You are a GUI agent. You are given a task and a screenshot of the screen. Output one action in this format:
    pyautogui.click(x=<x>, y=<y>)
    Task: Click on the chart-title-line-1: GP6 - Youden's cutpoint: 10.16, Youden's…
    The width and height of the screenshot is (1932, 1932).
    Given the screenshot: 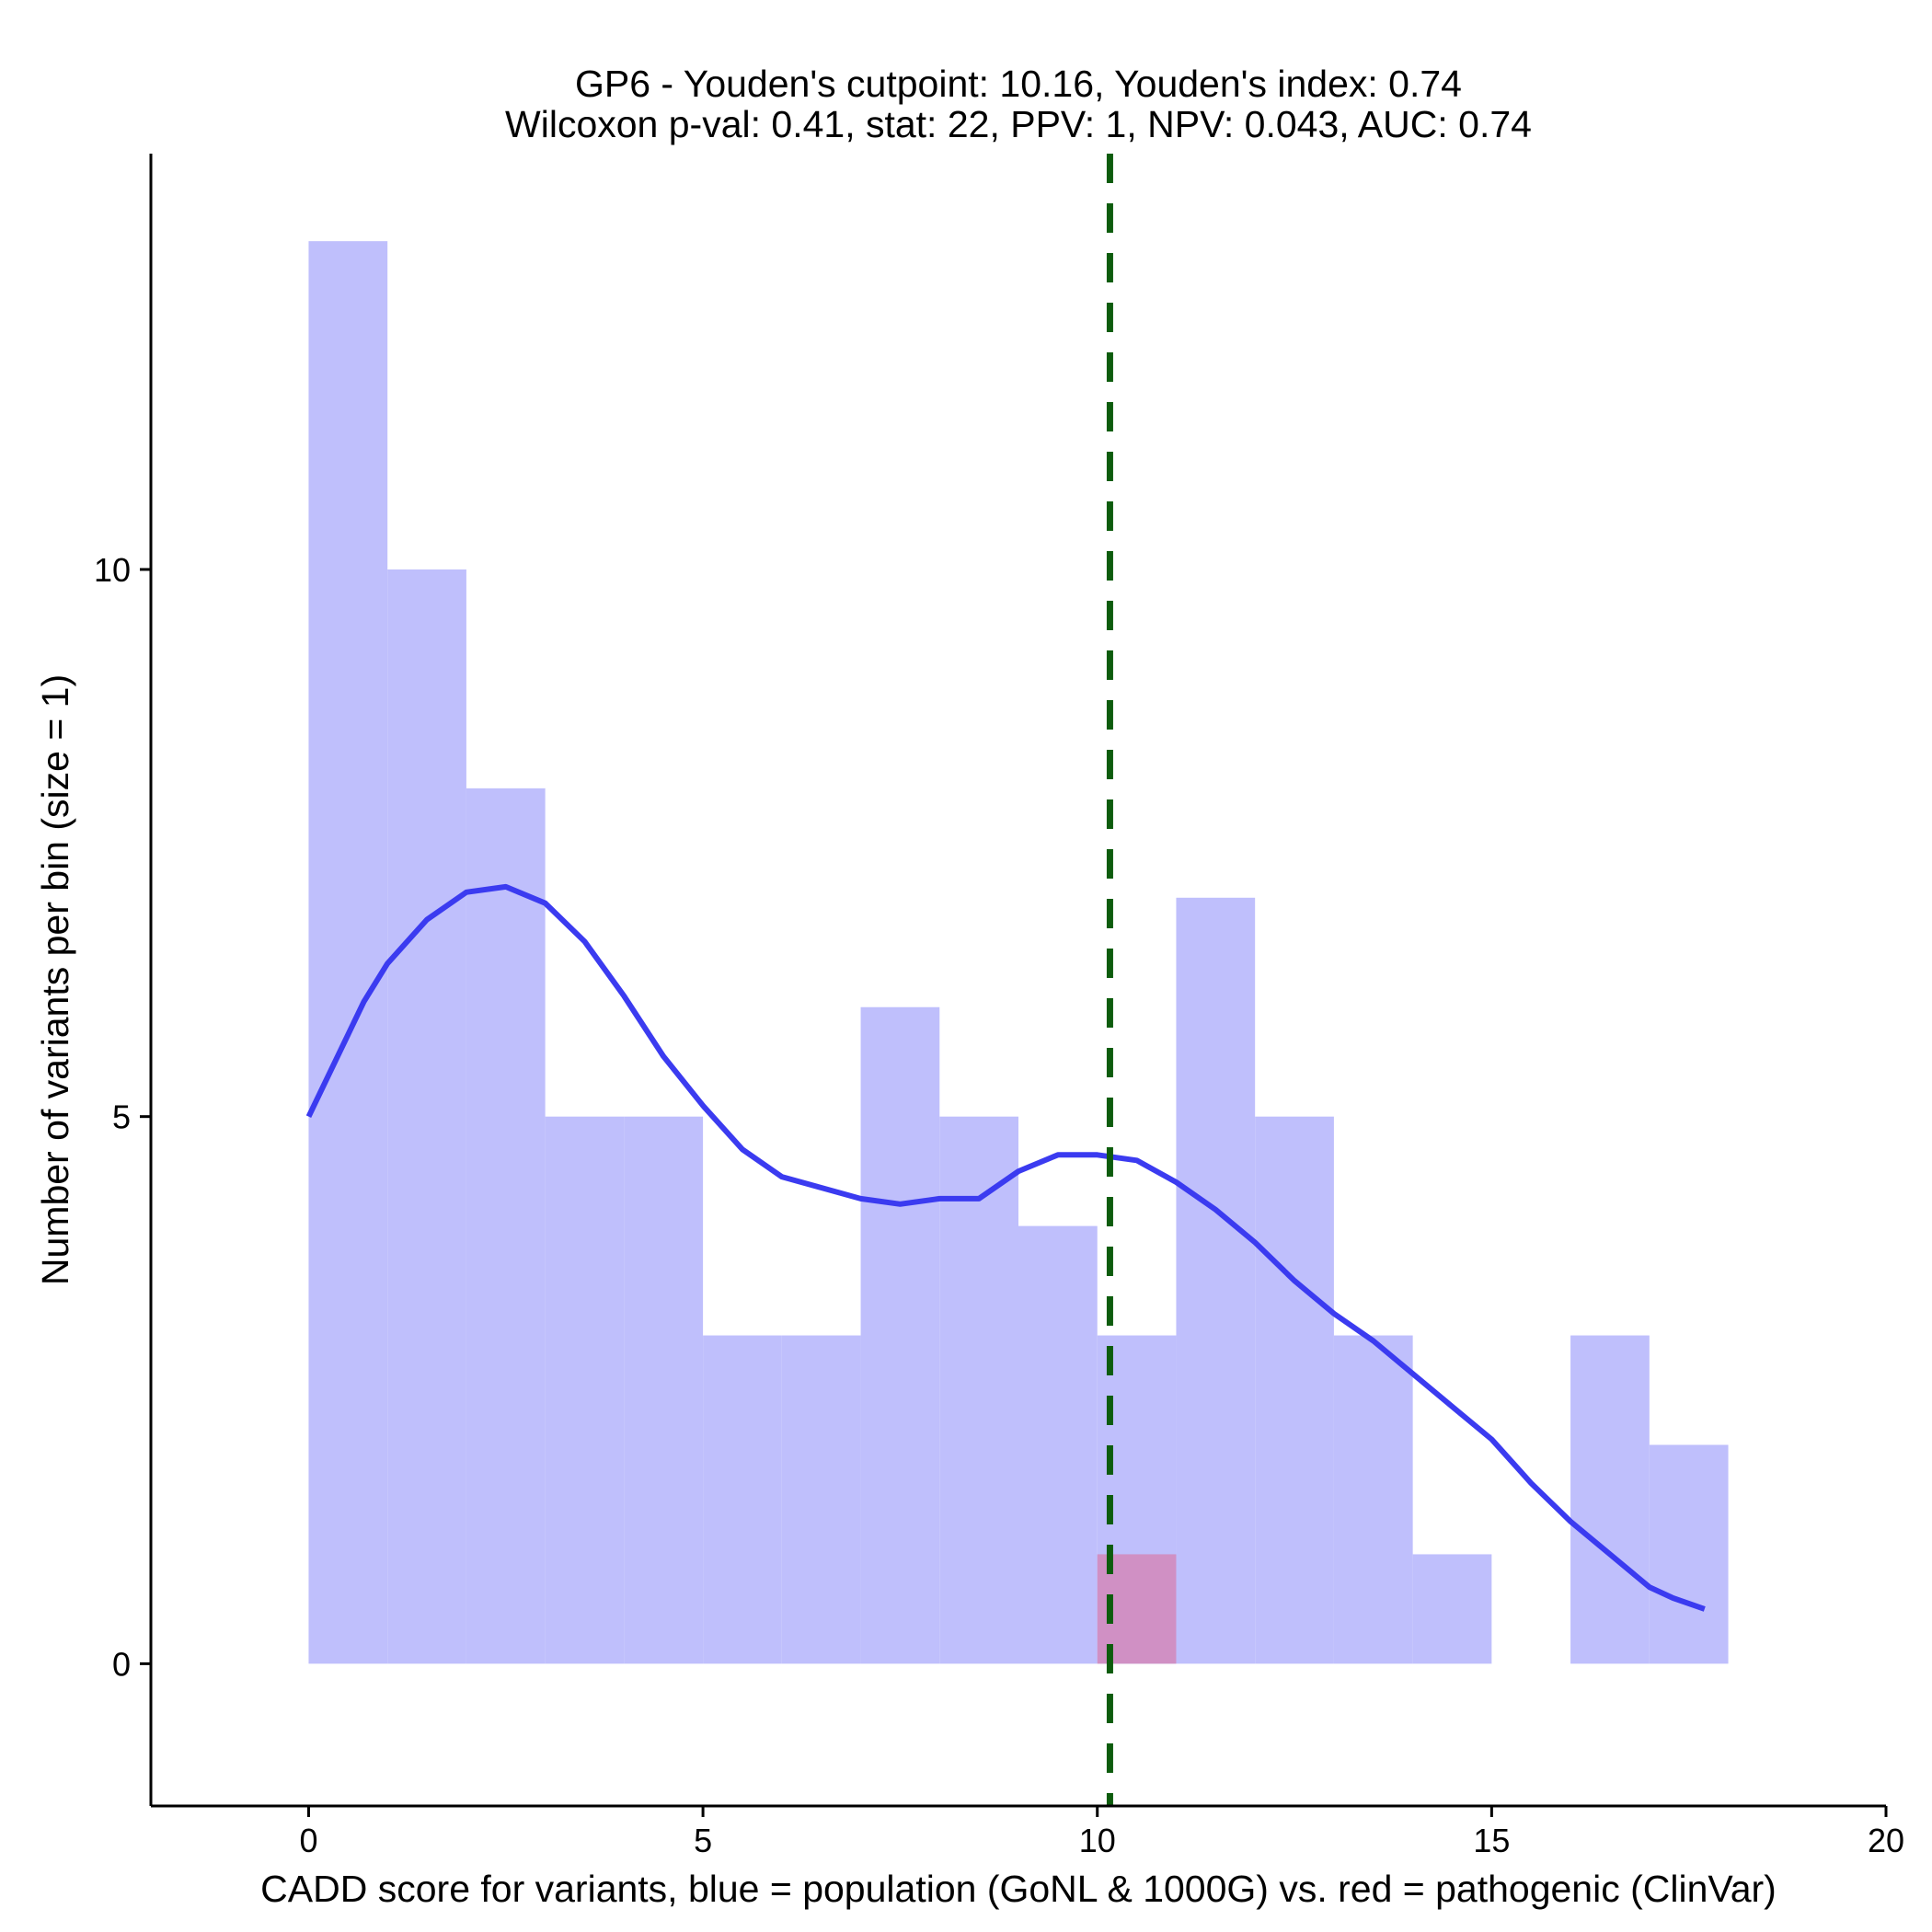 What is the action you would take?
    pyautogui.click(x=1018, y=84)
    